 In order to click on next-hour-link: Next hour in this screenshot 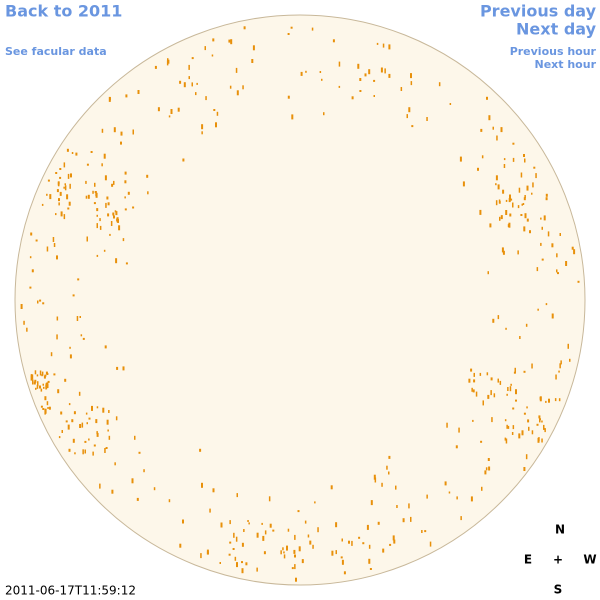, I will do `click(566, 64)`.